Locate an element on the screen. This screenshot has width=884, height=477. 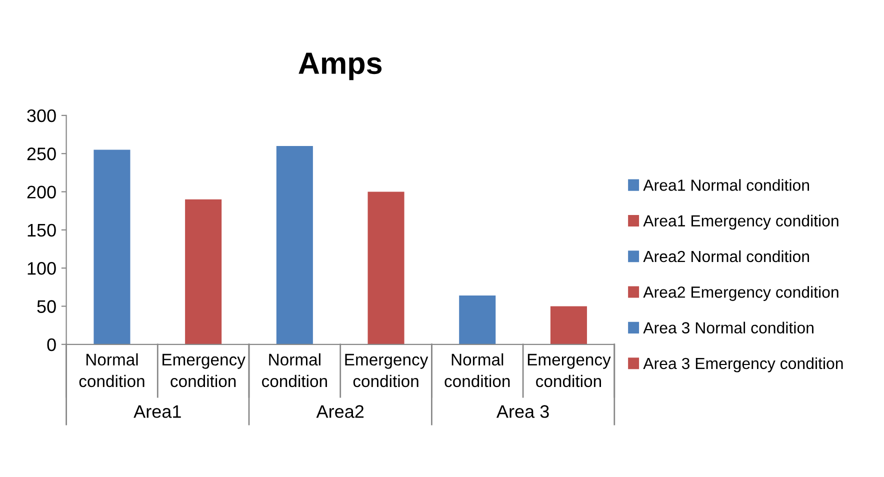
text: Area 3 is located at coordinates (522, 411).